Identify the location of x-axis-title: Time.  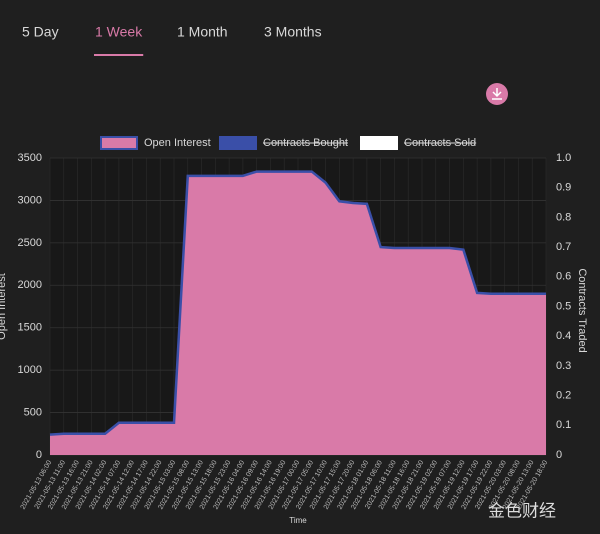
(298, 520).